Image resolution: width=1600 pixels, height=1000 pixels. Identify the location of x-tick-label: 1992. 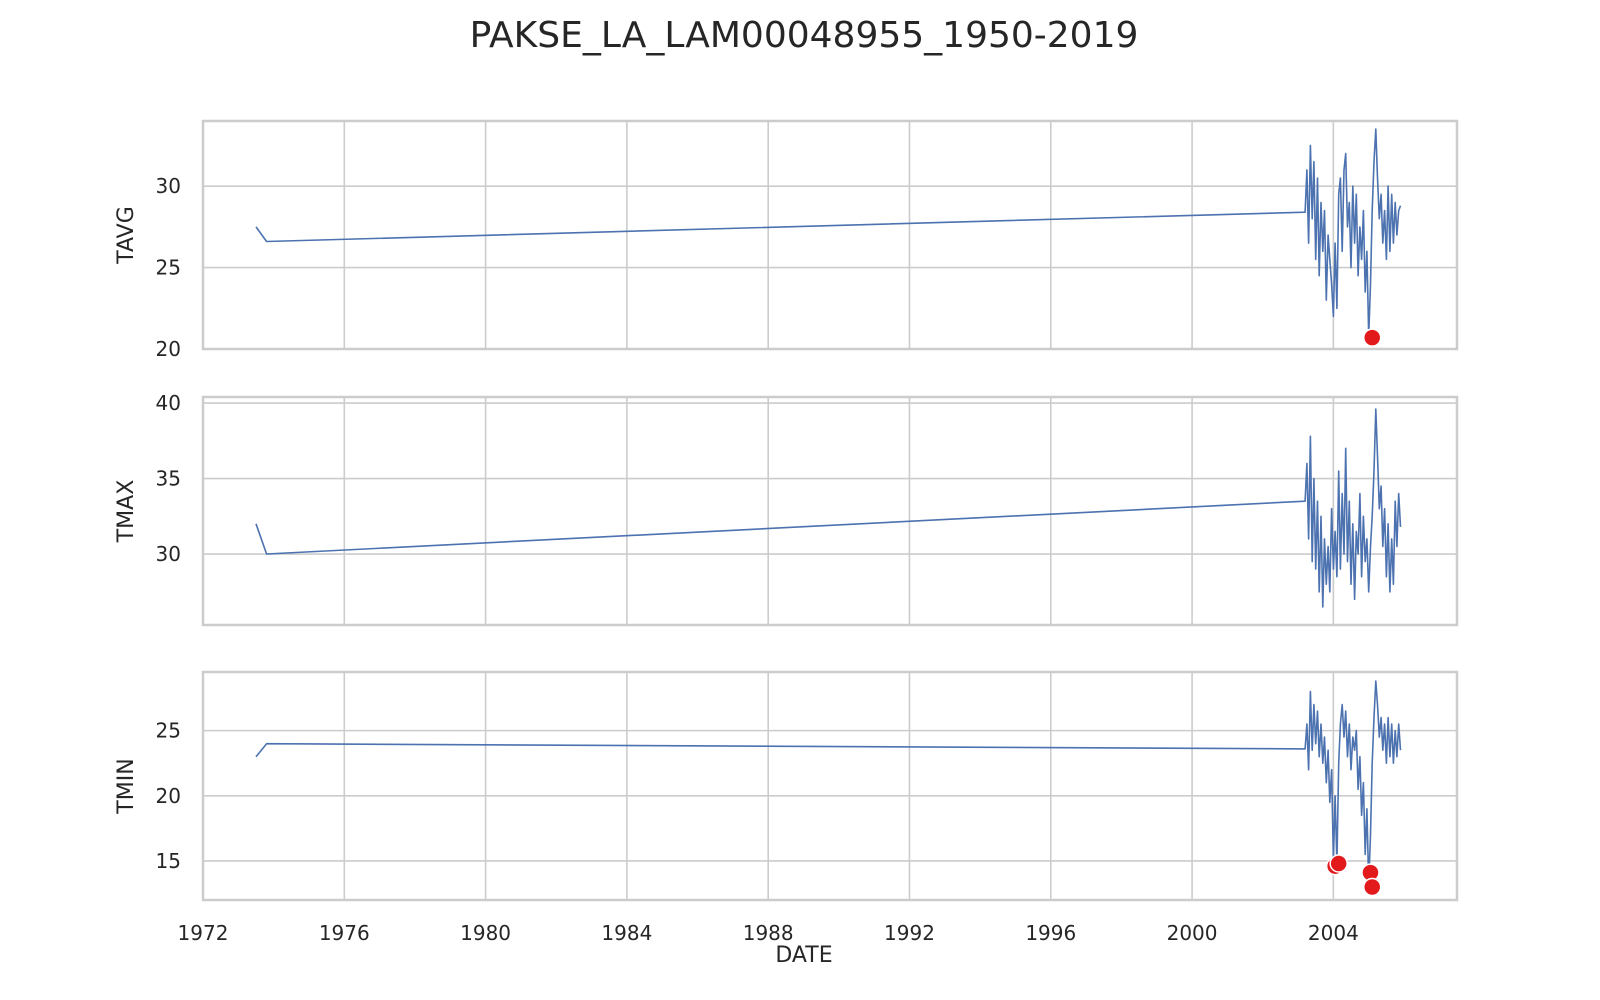
(909, 933).